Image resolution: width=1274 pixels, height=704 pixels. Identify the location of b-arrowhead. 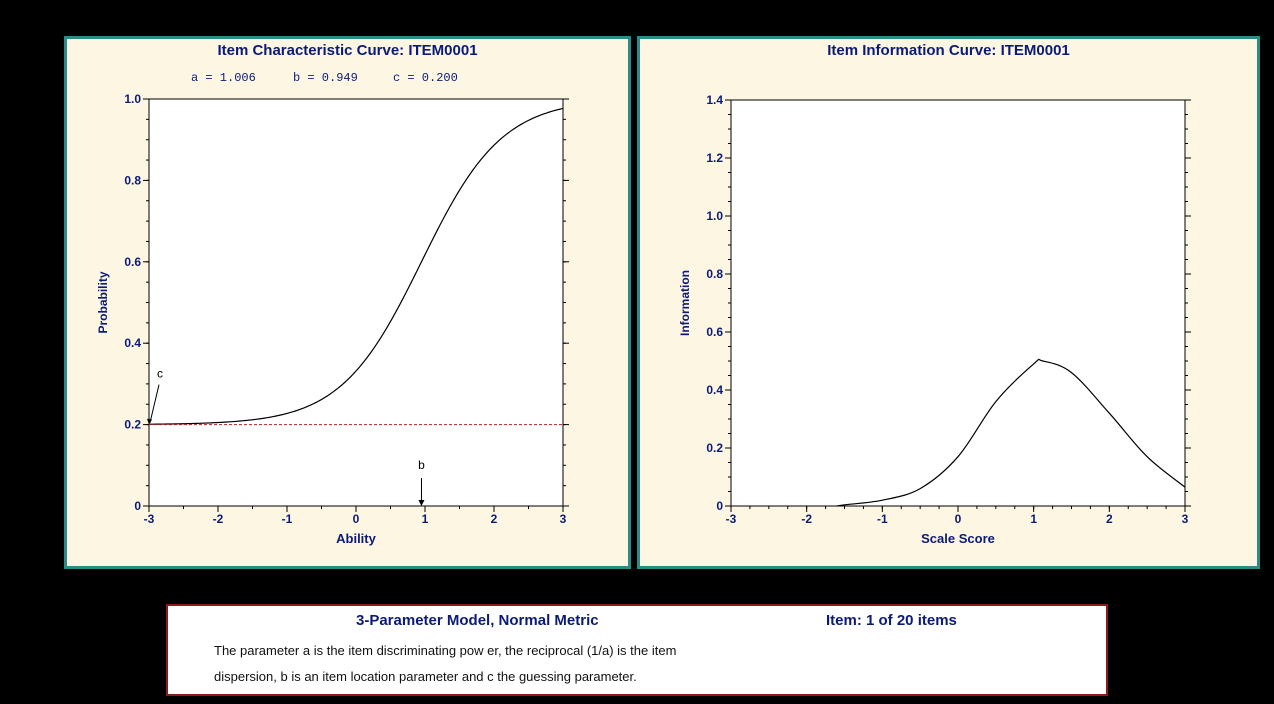
(421, 503).